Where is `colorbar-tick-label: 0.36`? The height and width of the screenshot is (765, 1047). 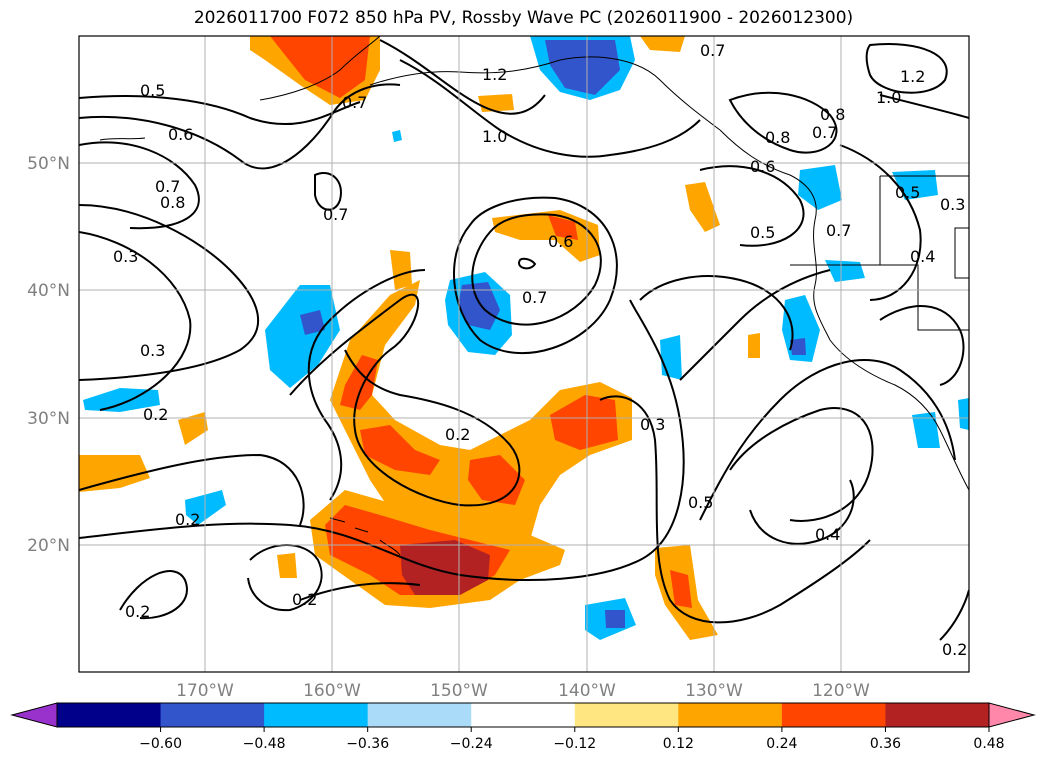 colorbar-tick-label: 0.36 is located at coordinates (885, 744).